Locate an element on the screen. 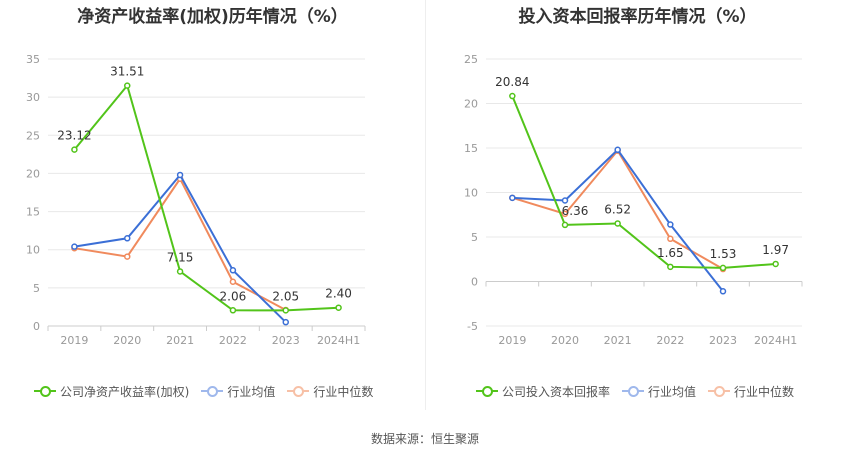 The width and height of the screenshot is (850, 459). data-source-note: 数据来源：恒生聚源 is located at coordinates (424, 439).